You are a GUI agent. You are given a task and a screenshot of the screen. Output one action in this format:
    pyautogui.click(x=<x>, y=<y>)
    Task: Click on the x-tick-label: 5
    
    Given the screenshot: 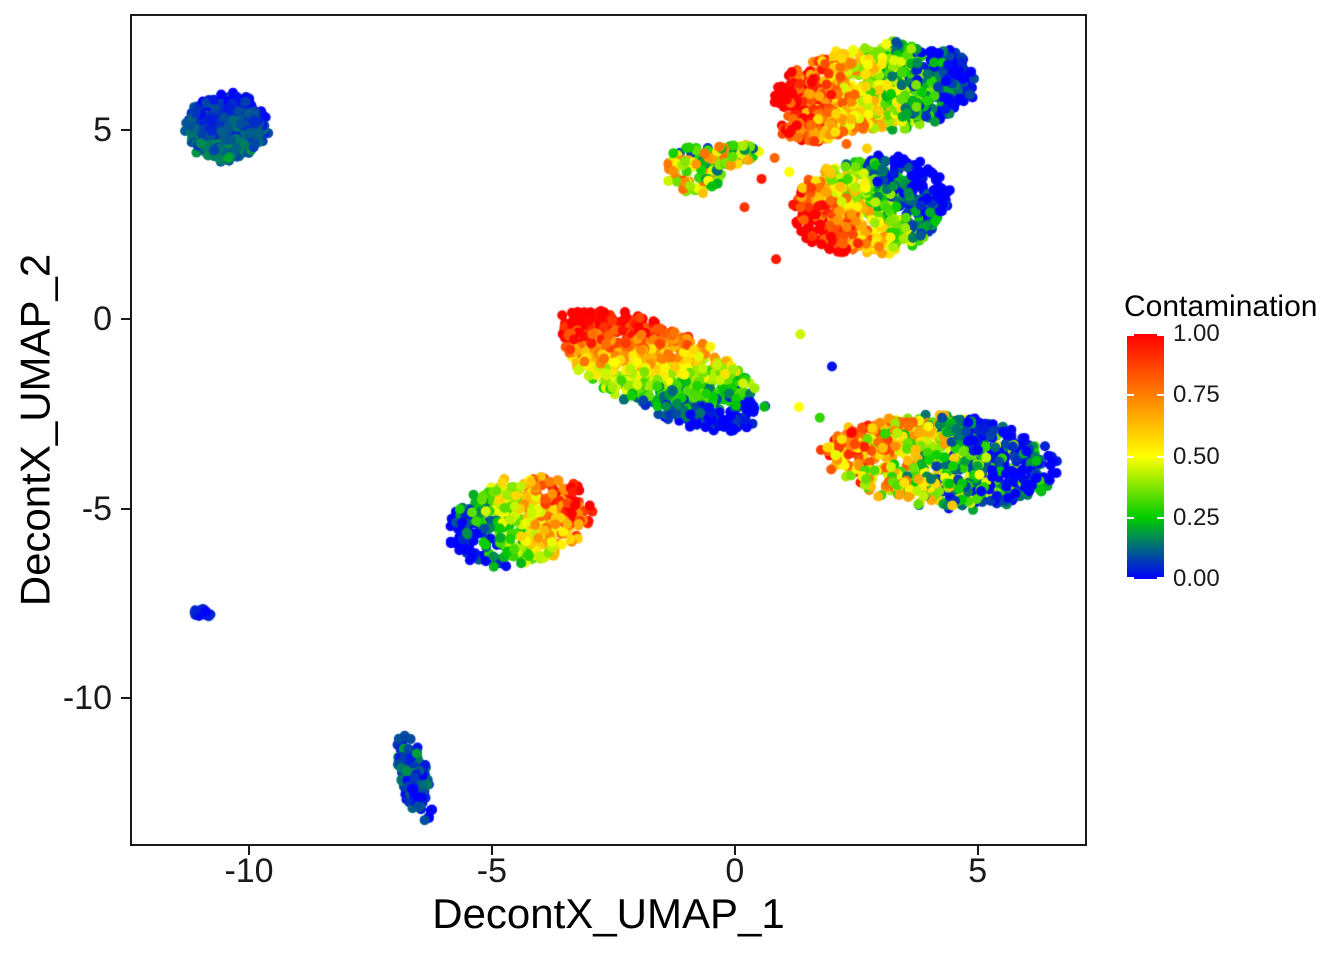 What is the action you would take?
    pyautogui.click(x=978, y=871)
    